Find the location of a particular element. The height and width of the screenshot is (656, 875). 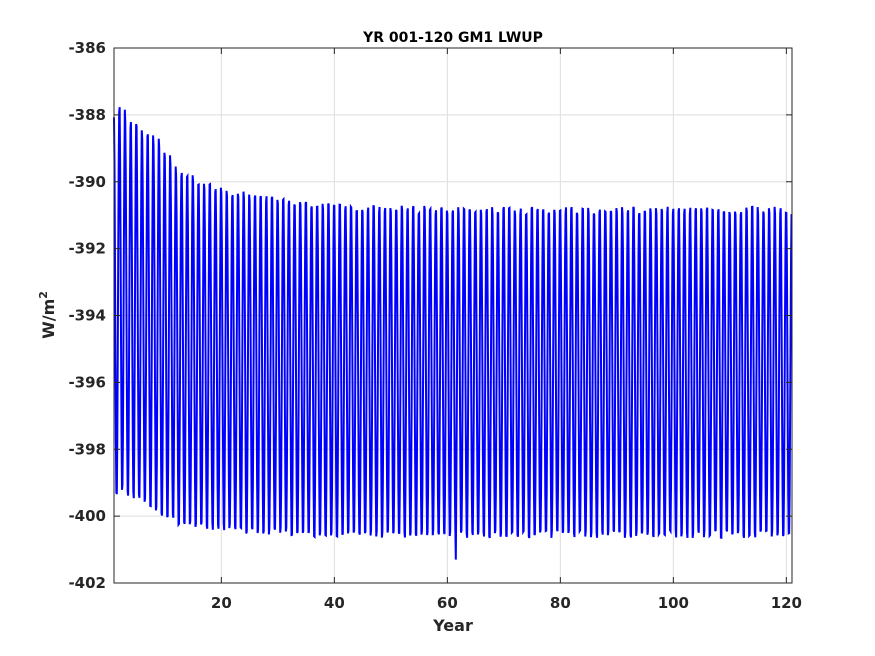

x-axis-label: Year is located at coordinates (452, 625).